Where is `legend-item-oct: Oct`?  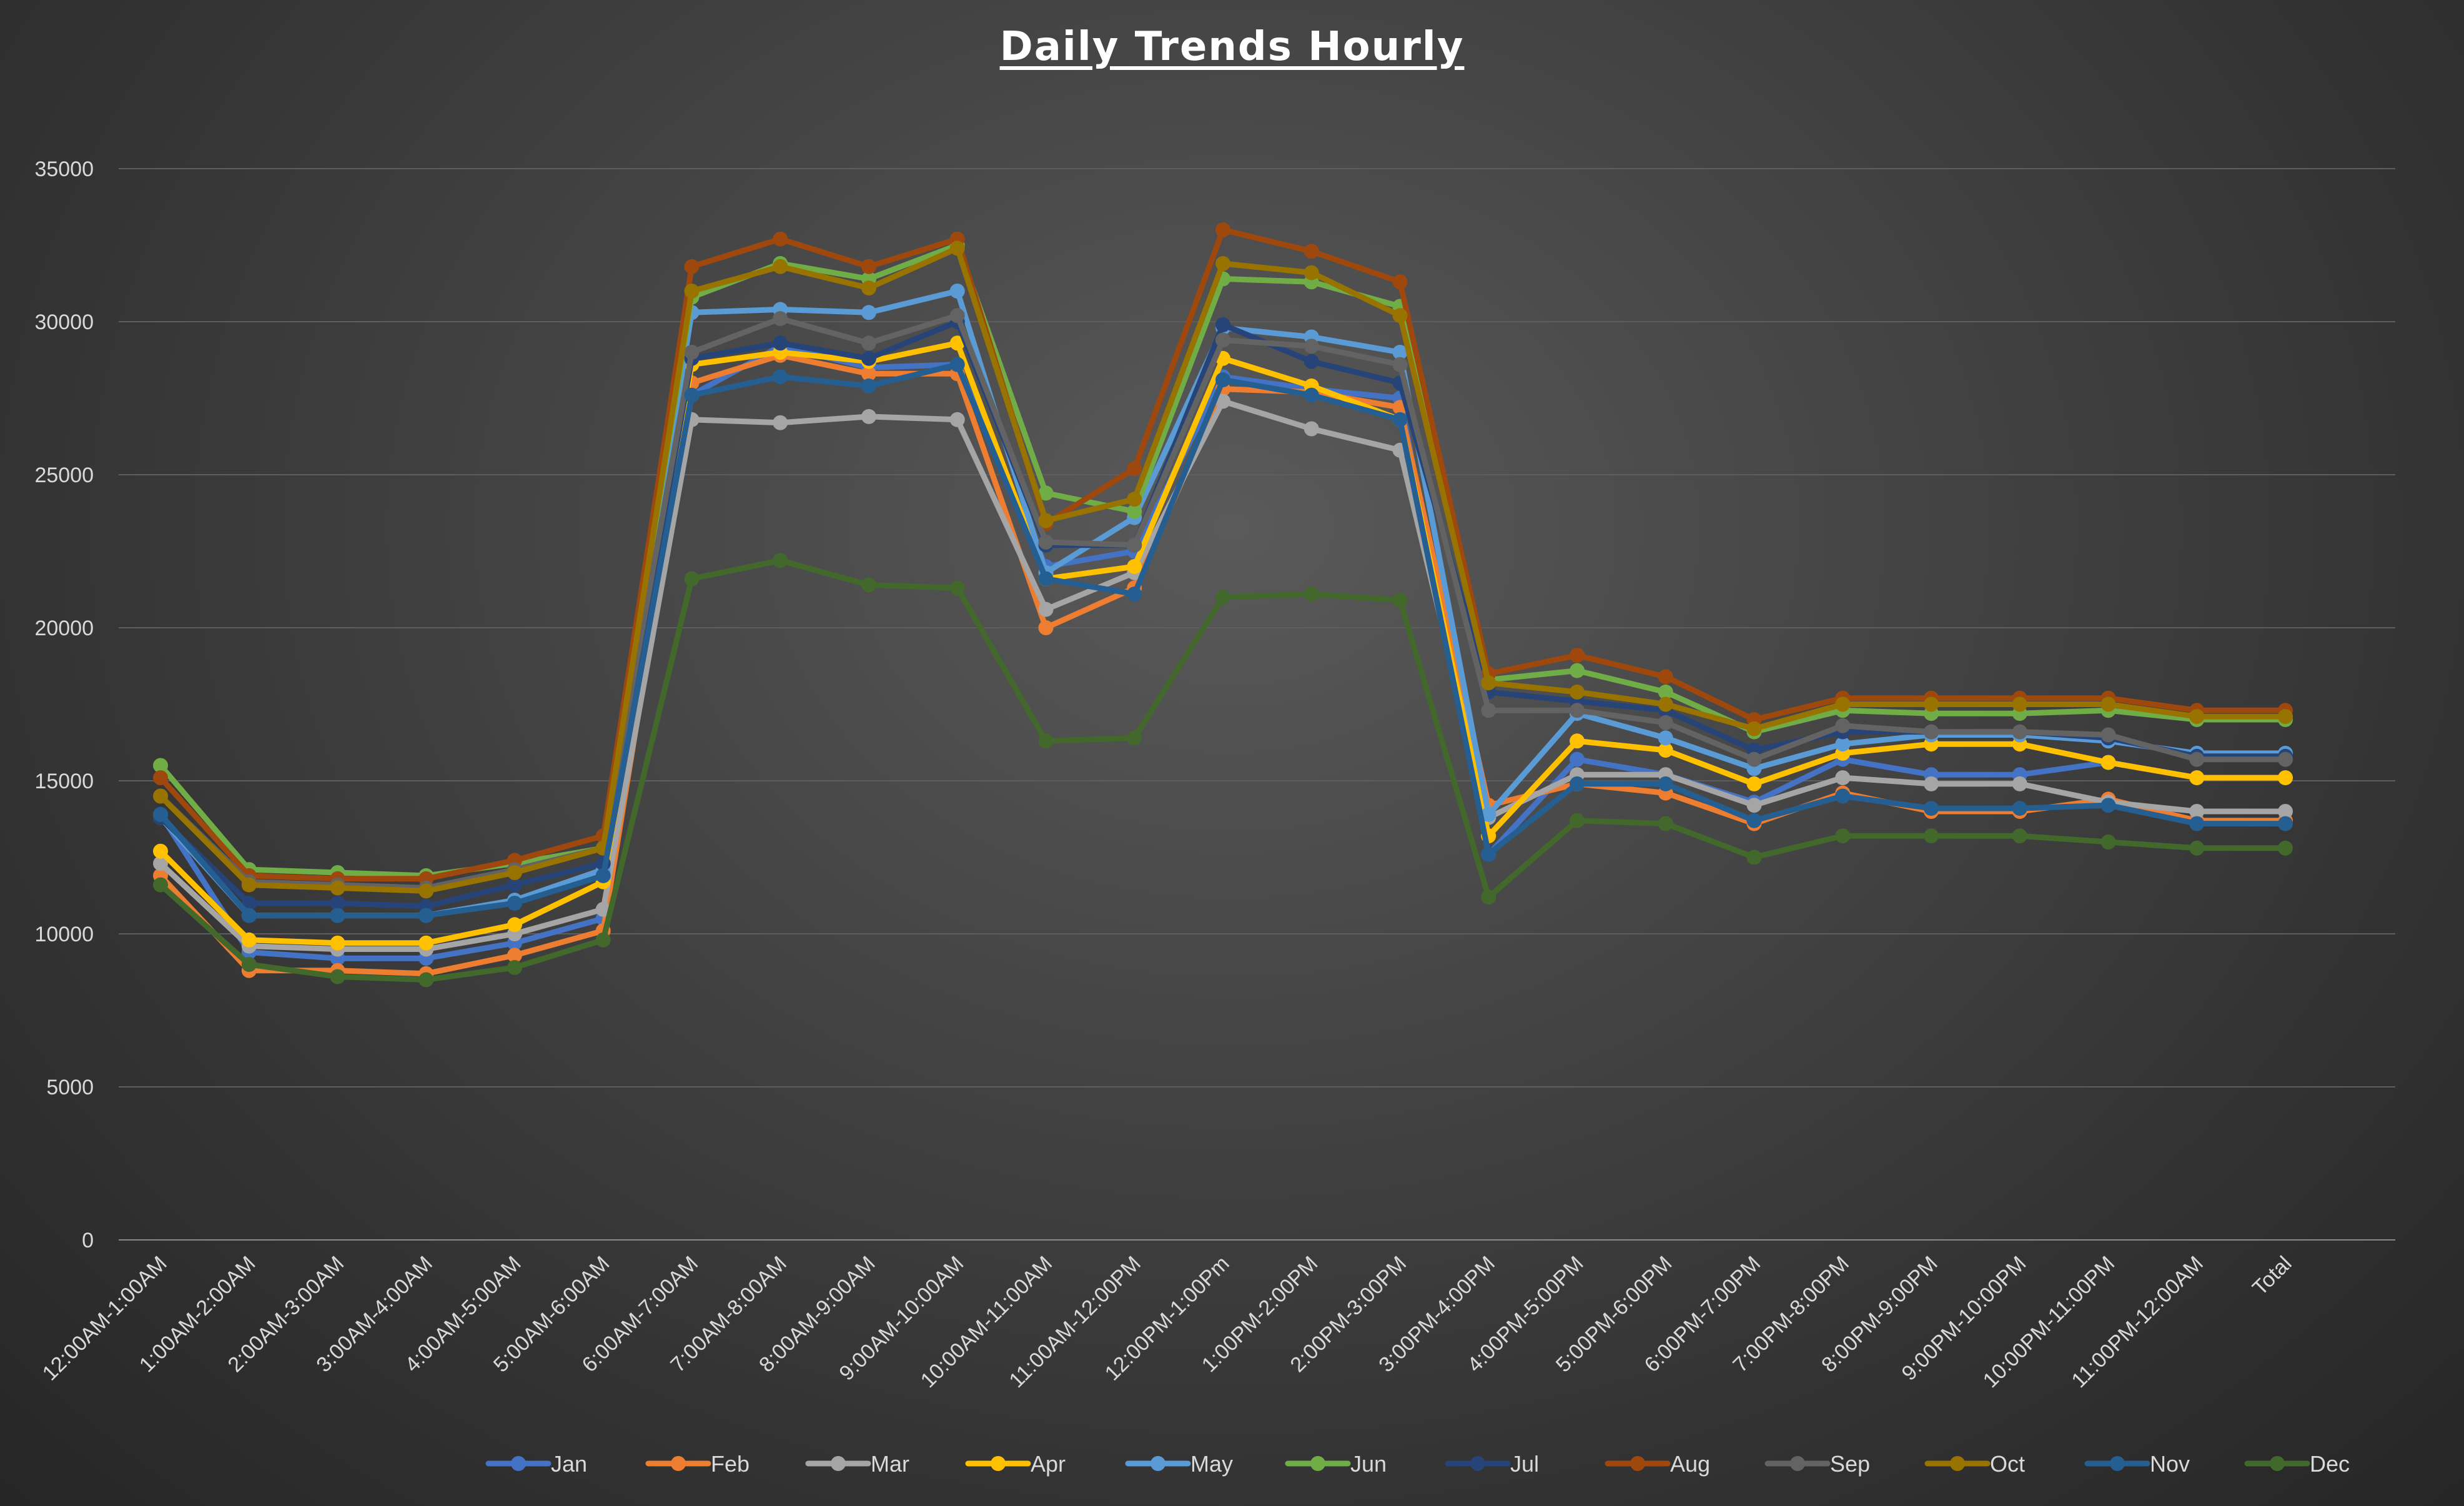
legend-item-oct: Oct is located at coordinates (1974, 1464).